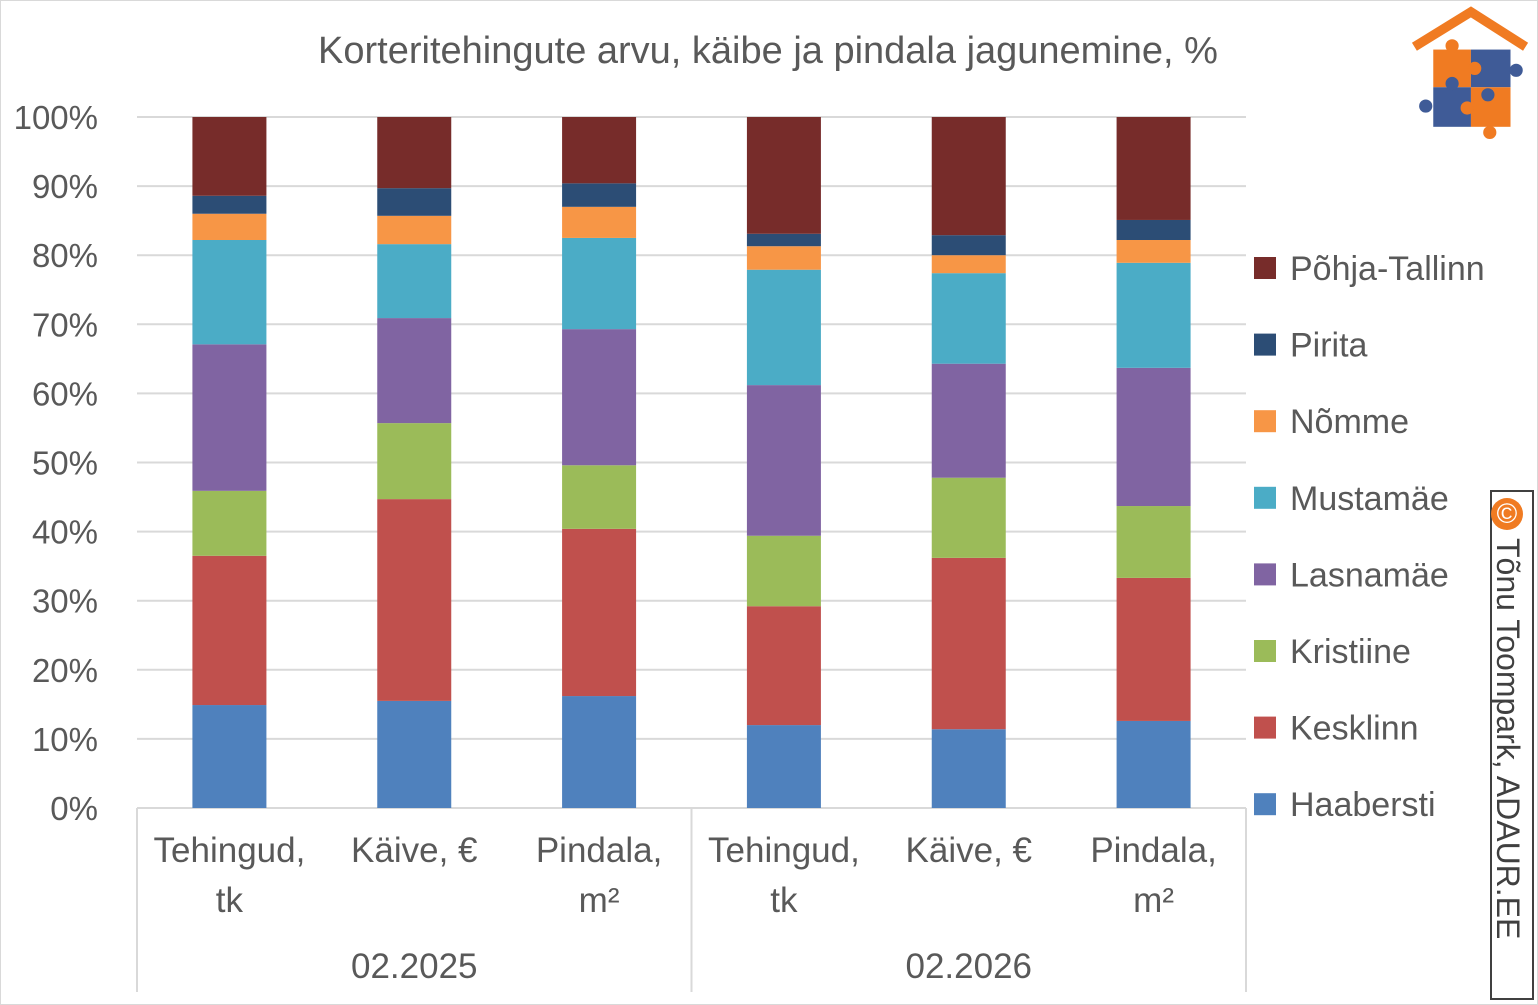 This screenshot has height=1005, width=1538. What do you see at coordinates (414, 966) in the screenshot?
I see `group-label: 02.2025` at bounding box center [414, 966].